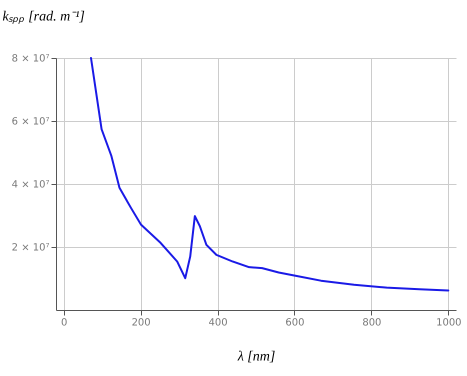  I want to click on x-tick-label: 400, so click(218, 323).